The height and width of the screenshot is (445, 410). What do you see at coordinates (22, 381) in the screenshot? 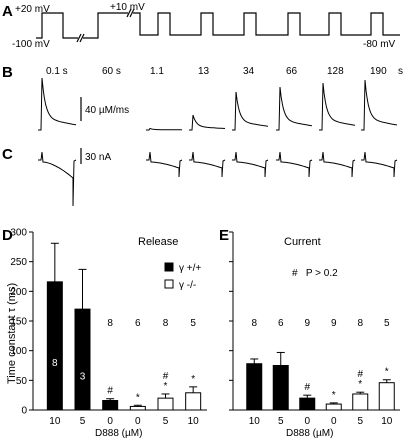
I see `y-tick-label: 50` at bounding box center [22, 381].